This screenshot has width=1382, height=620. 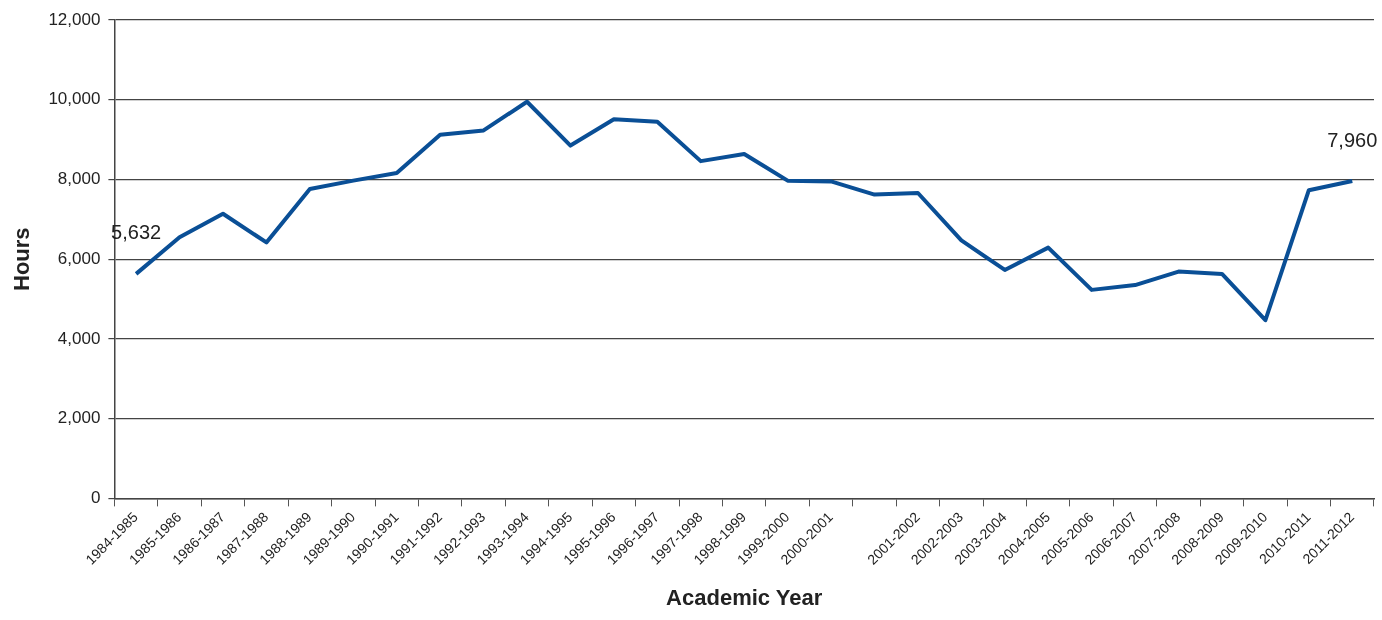 What do you see at coordinates (22, 259) in the screenshot?
I see `y-axis-title: Hours` at bounding box center [22, 259].